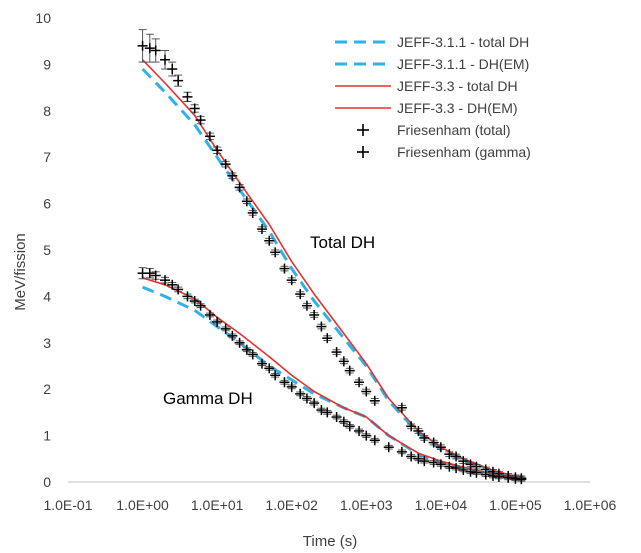 The width and height of the screenshot is (641, 553). Describe the element at coordinates (20, 272) in the screenshot. I see `y-axis-title: MeV/fission` at that location.